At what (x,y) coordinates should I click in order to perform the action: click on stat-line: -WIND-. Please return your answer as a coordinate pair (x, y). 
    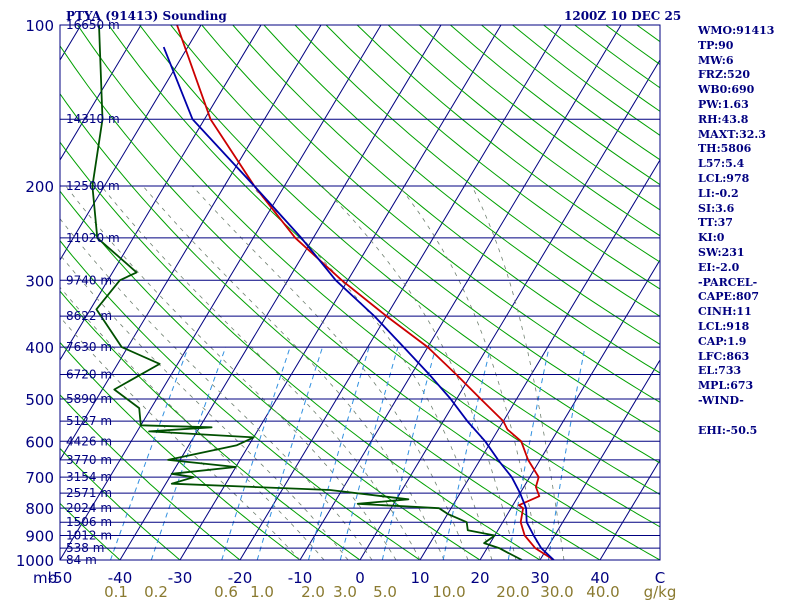
    Looking at the image, I should click on (721, 400).